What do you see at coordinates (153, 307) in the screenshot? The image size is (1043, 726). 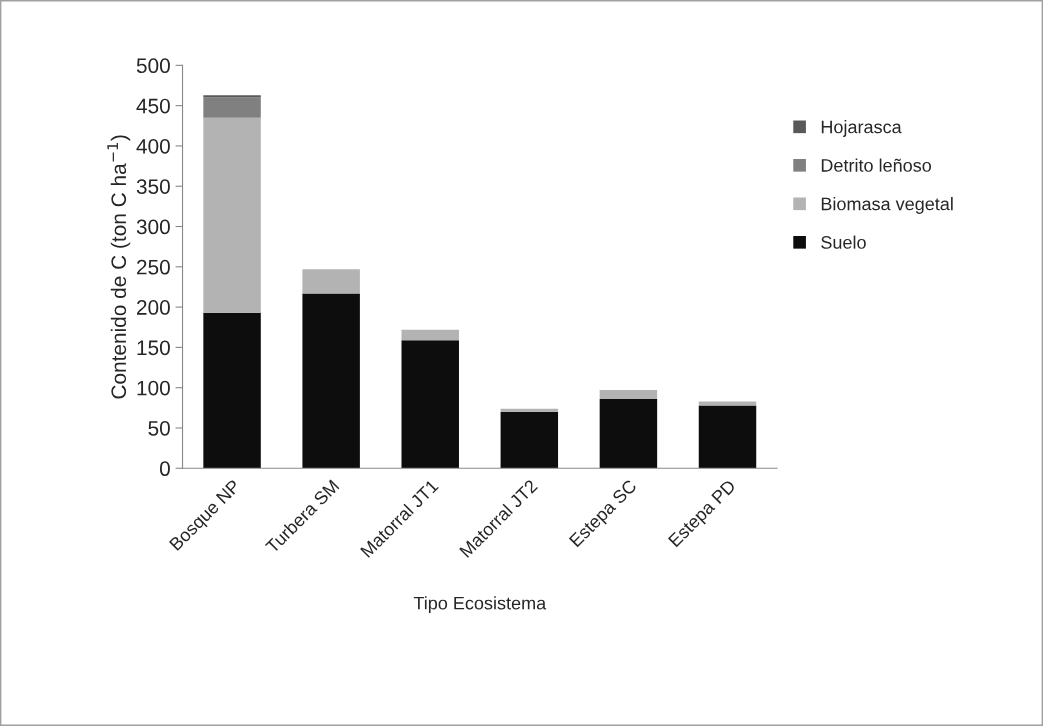 I see `y-tick-label: 200` at bounding box center [153, 307].